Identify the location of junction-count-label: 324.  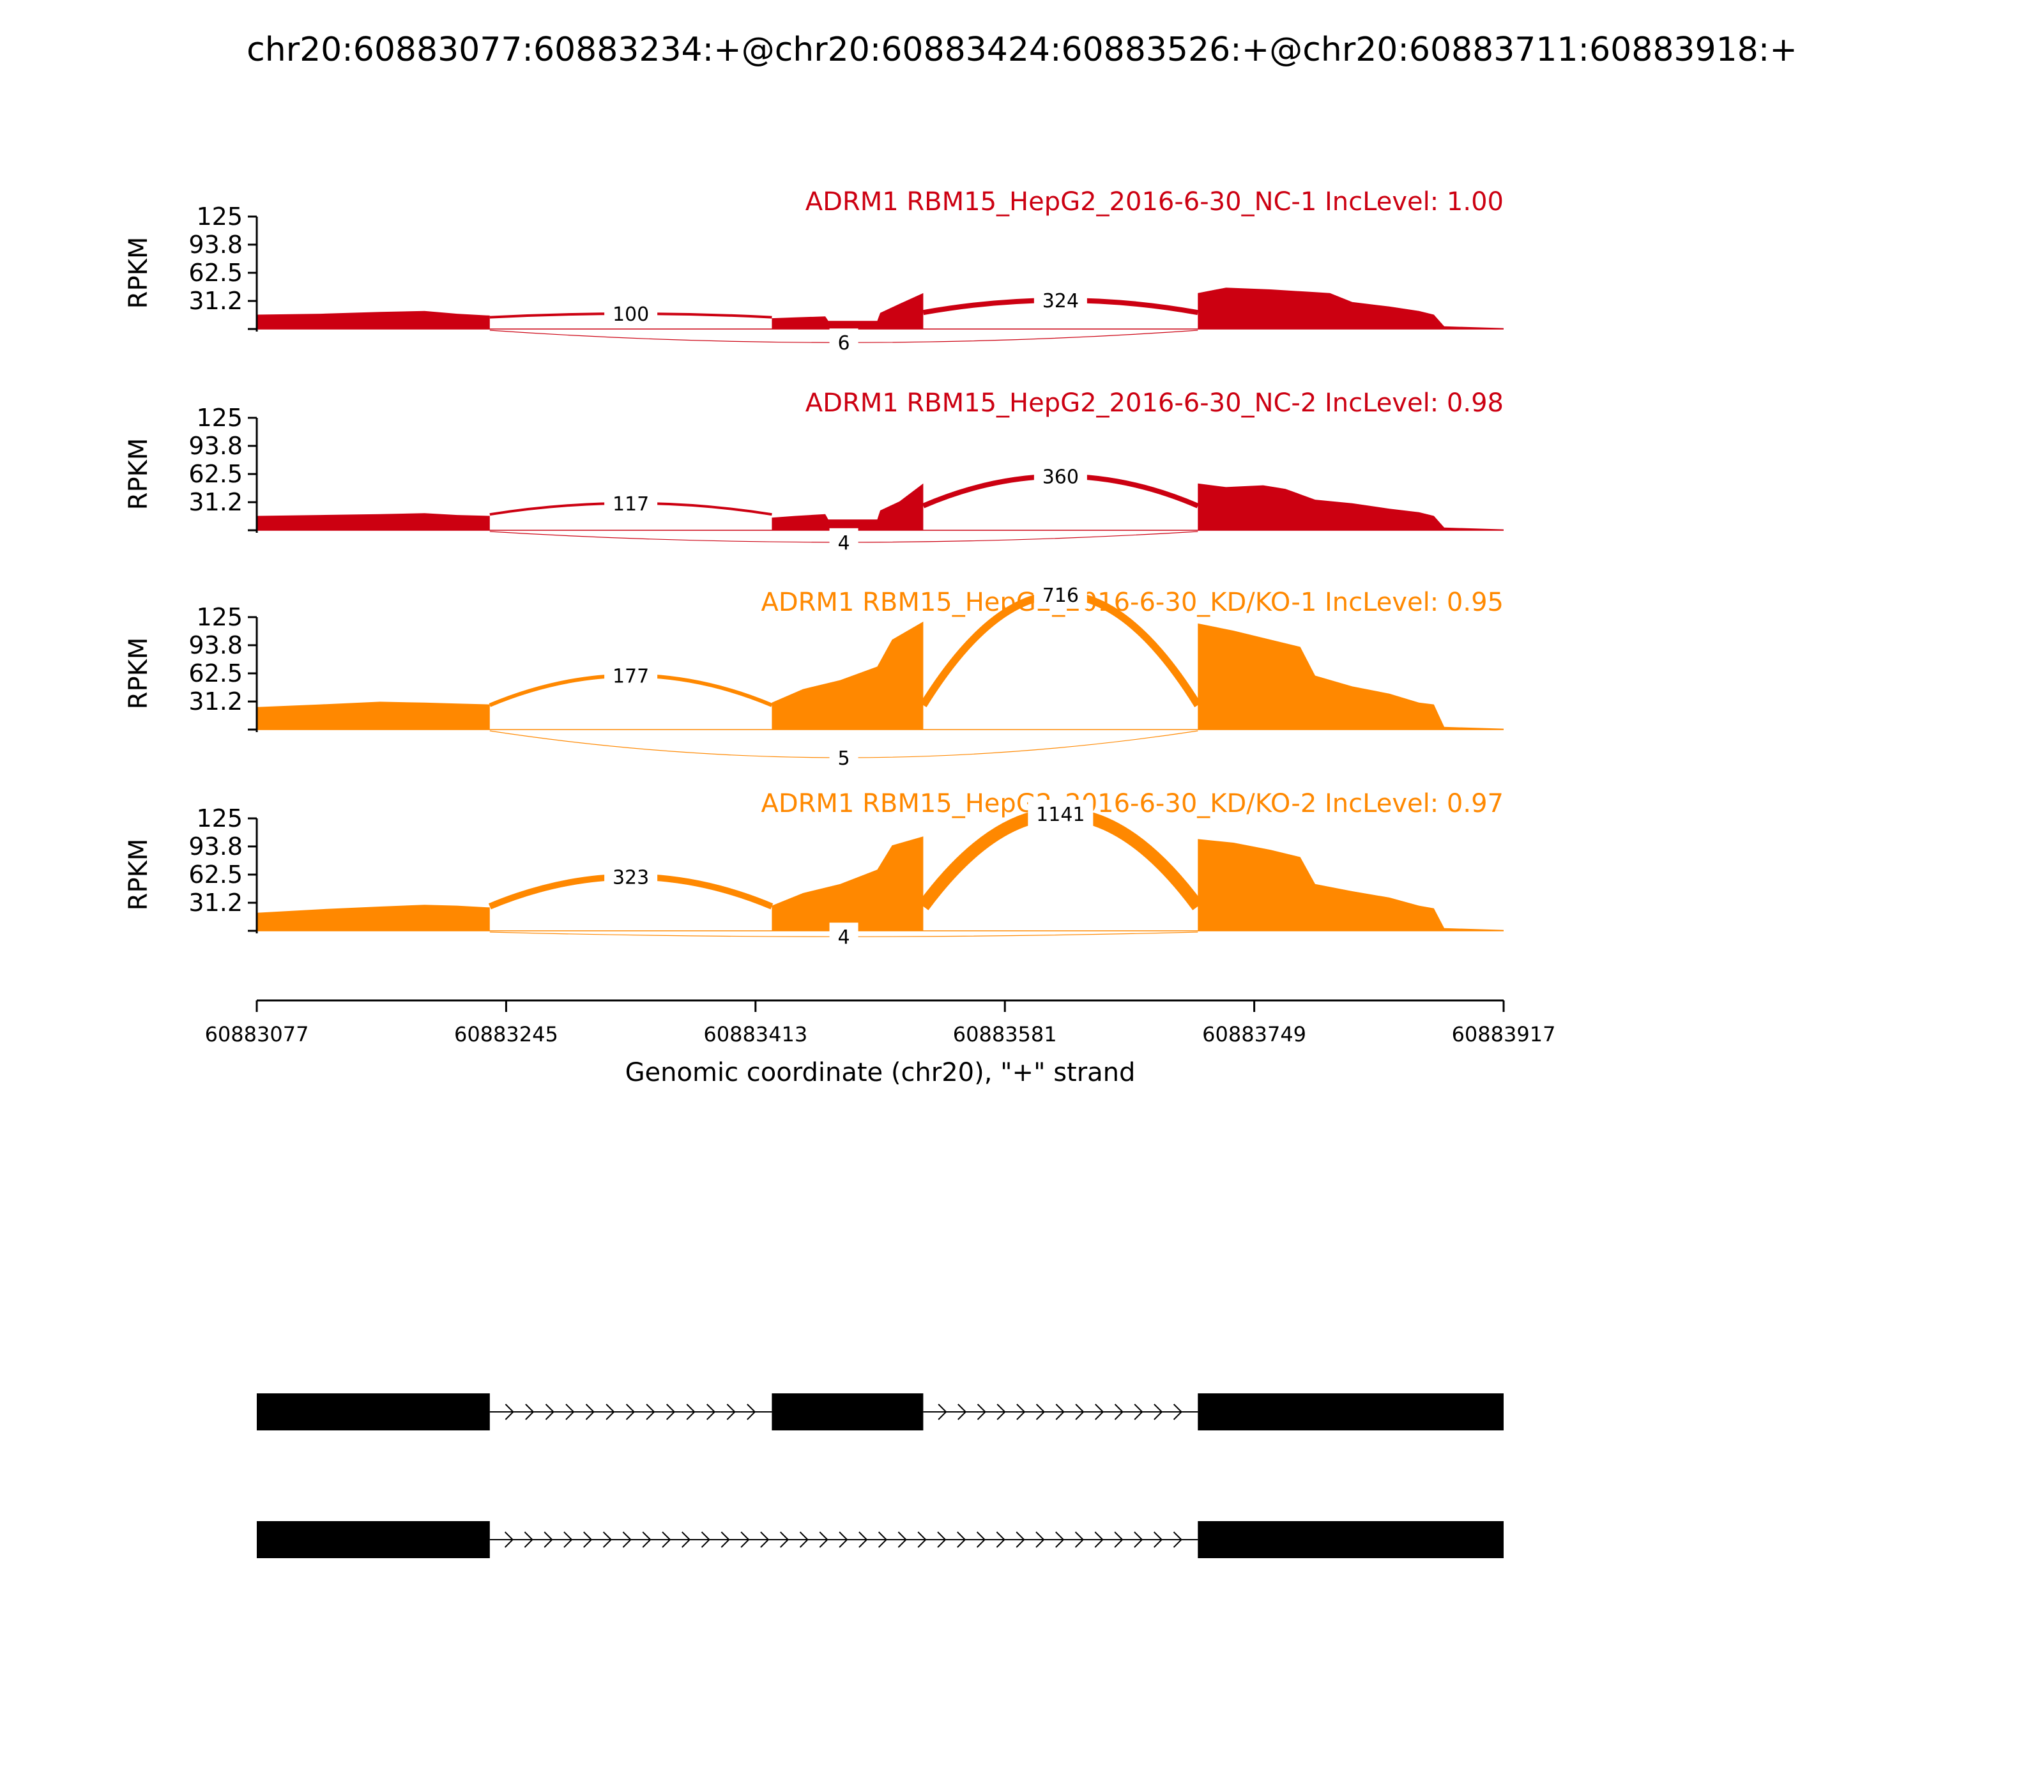
(1060, 301).